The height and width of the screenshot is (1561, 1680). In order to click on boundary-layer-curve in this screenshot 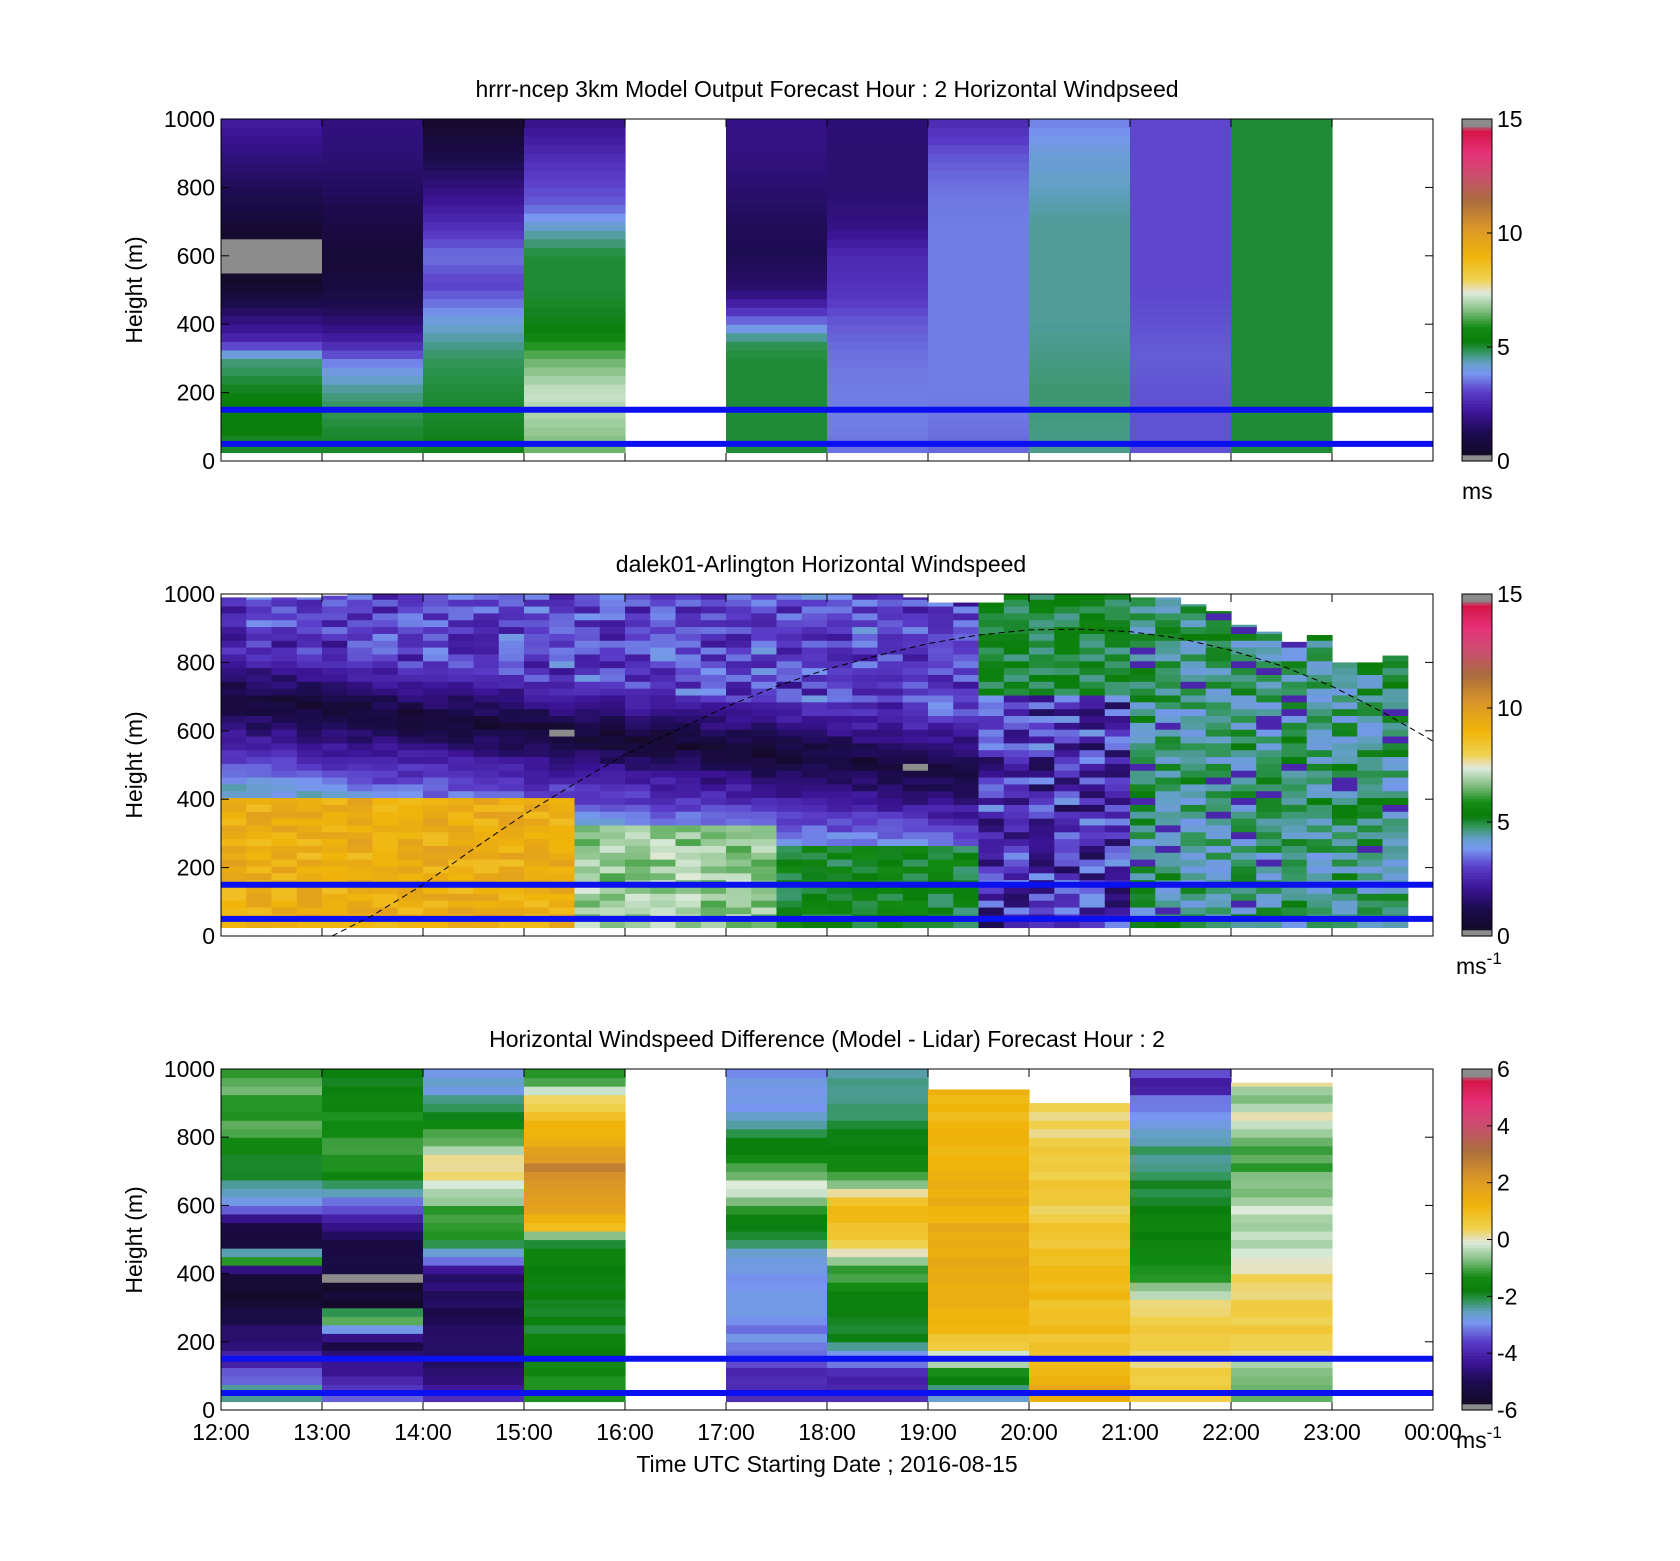, I will do `click(882, 782)`.